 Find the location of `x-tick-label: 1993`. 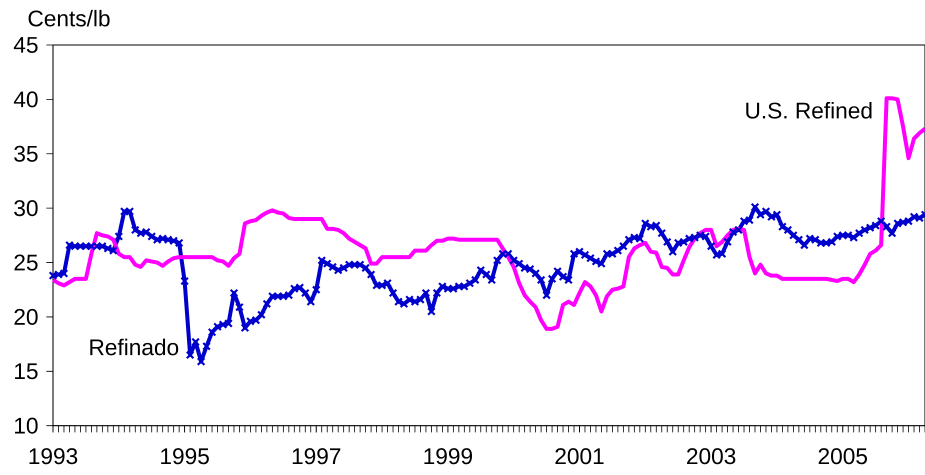

x-tick-label: 1993 is located at coordinates (54, 456).